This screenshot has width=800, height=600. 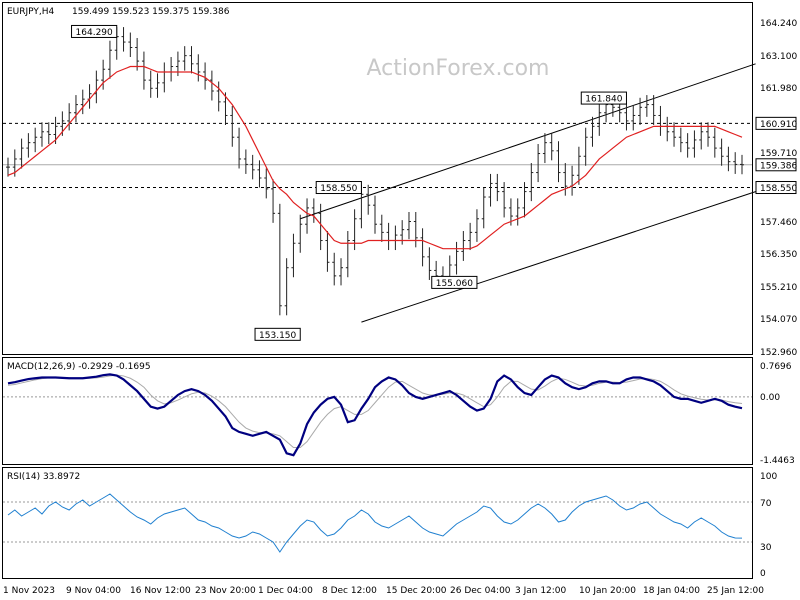 What do you see at coordinates (375, 523) in the screenshot?
I see `rsi-line` at bounding box center [375, 523].